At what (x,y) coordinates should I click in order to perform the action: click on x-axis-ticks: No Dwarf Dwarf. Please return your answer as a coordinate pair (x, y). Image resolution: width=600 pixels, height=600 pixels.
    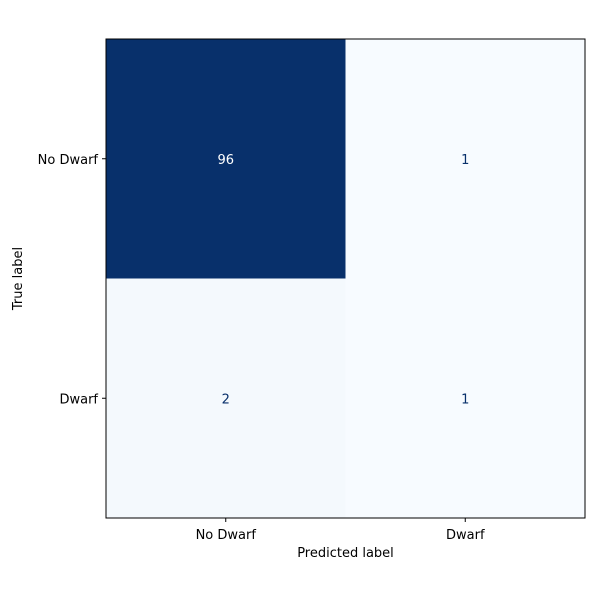
    Looking at the image, I should click on (340, 530).